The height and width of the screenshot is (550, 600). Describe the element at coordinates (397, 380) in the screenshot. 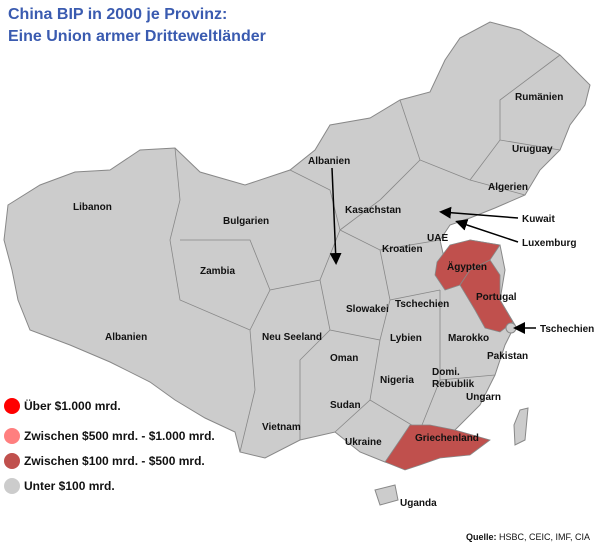

I see `label-nigeria: Nigeria` at that location.